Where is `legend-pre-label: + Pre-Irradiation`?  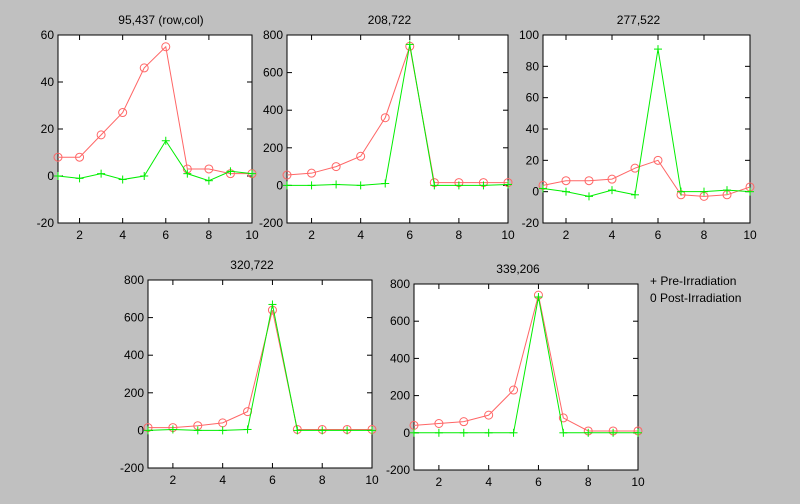
legend-pre-label: + Pre-Irradiation is located at coordinates (693, 281).